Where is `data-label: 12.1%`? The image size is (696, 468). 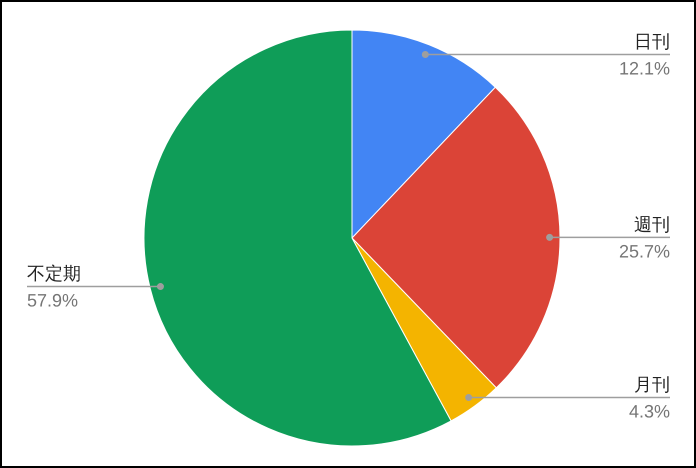 data-label: 12.1% is located at coordinates (644, 68).